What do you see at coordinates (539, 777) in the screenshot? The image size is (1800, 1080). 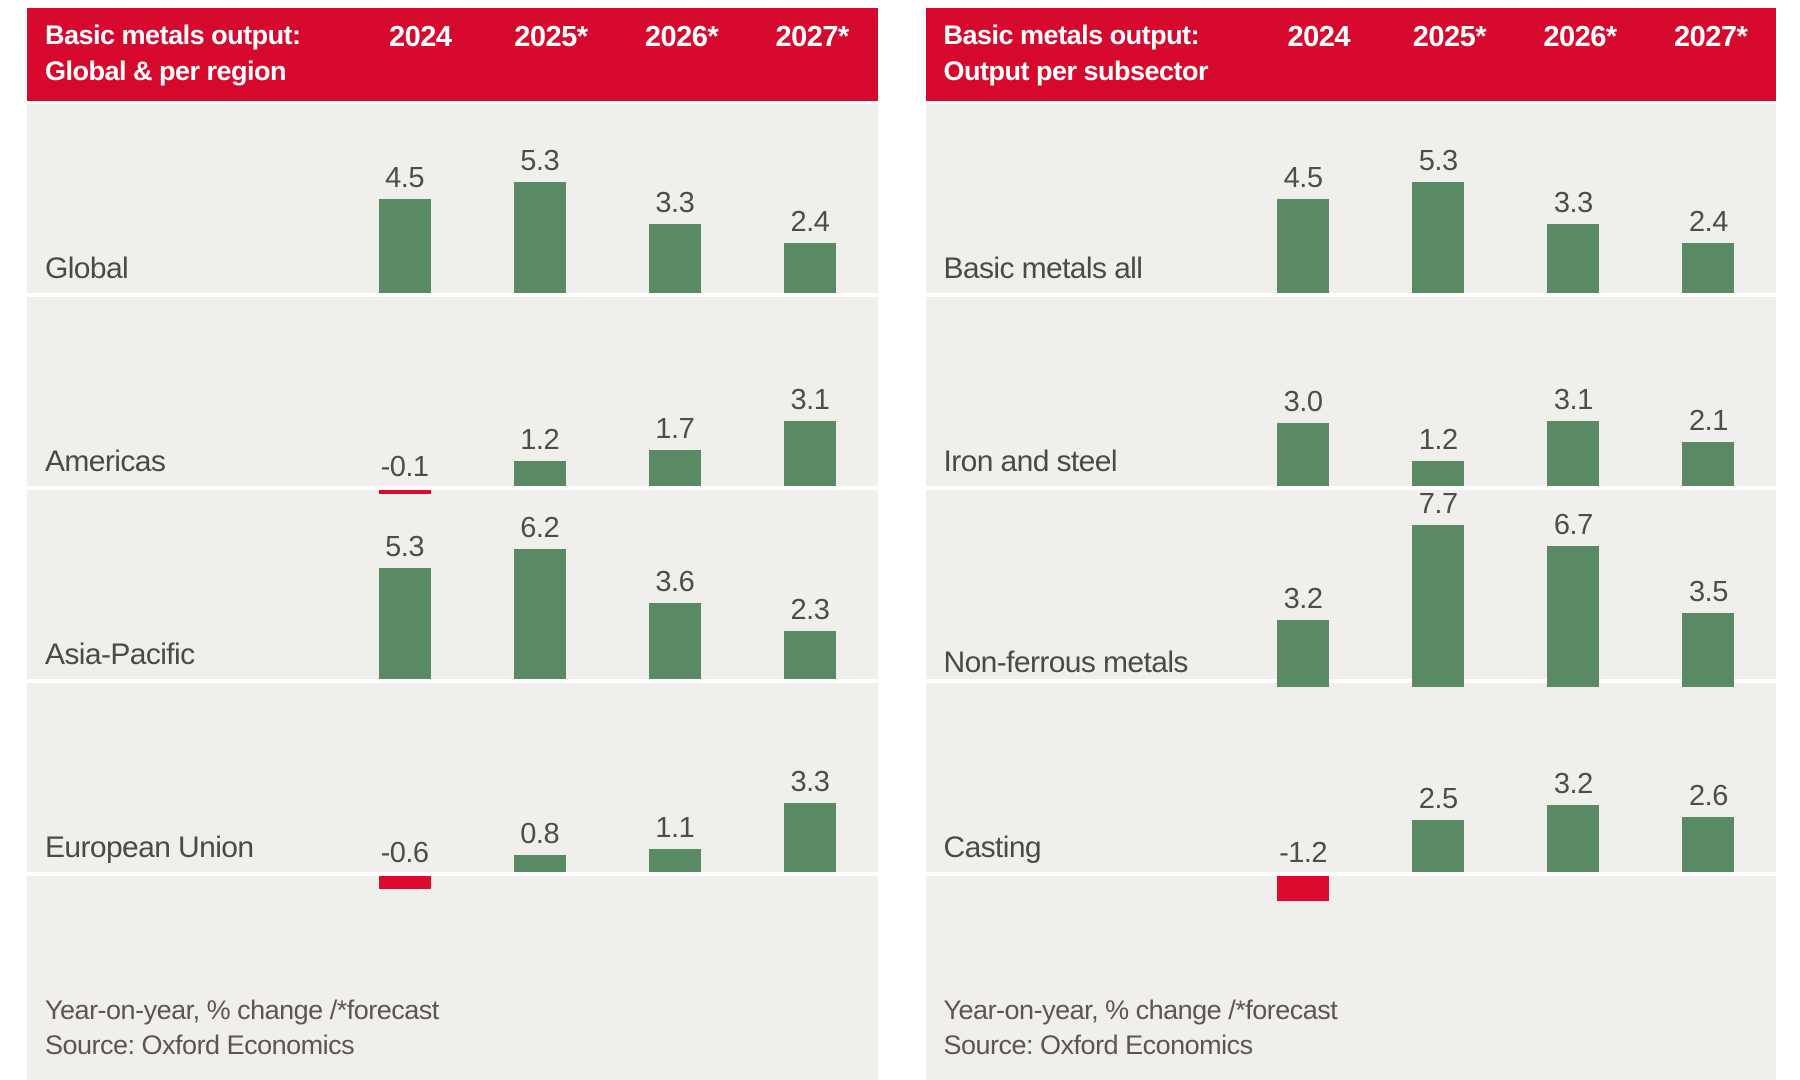 I see `bar-cell: 0.8` at bounding box center [539, 777].